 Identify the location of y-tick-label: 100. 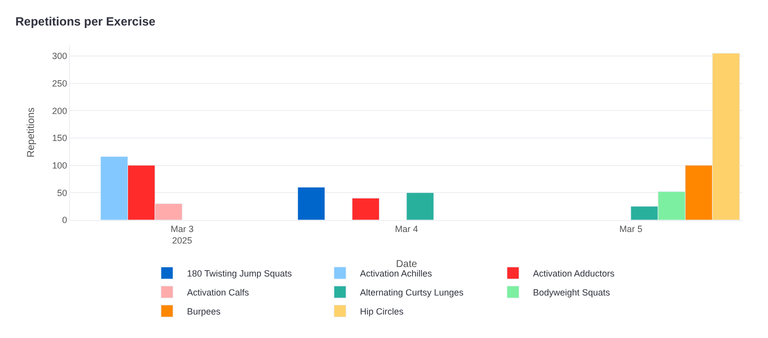
(60, 165).